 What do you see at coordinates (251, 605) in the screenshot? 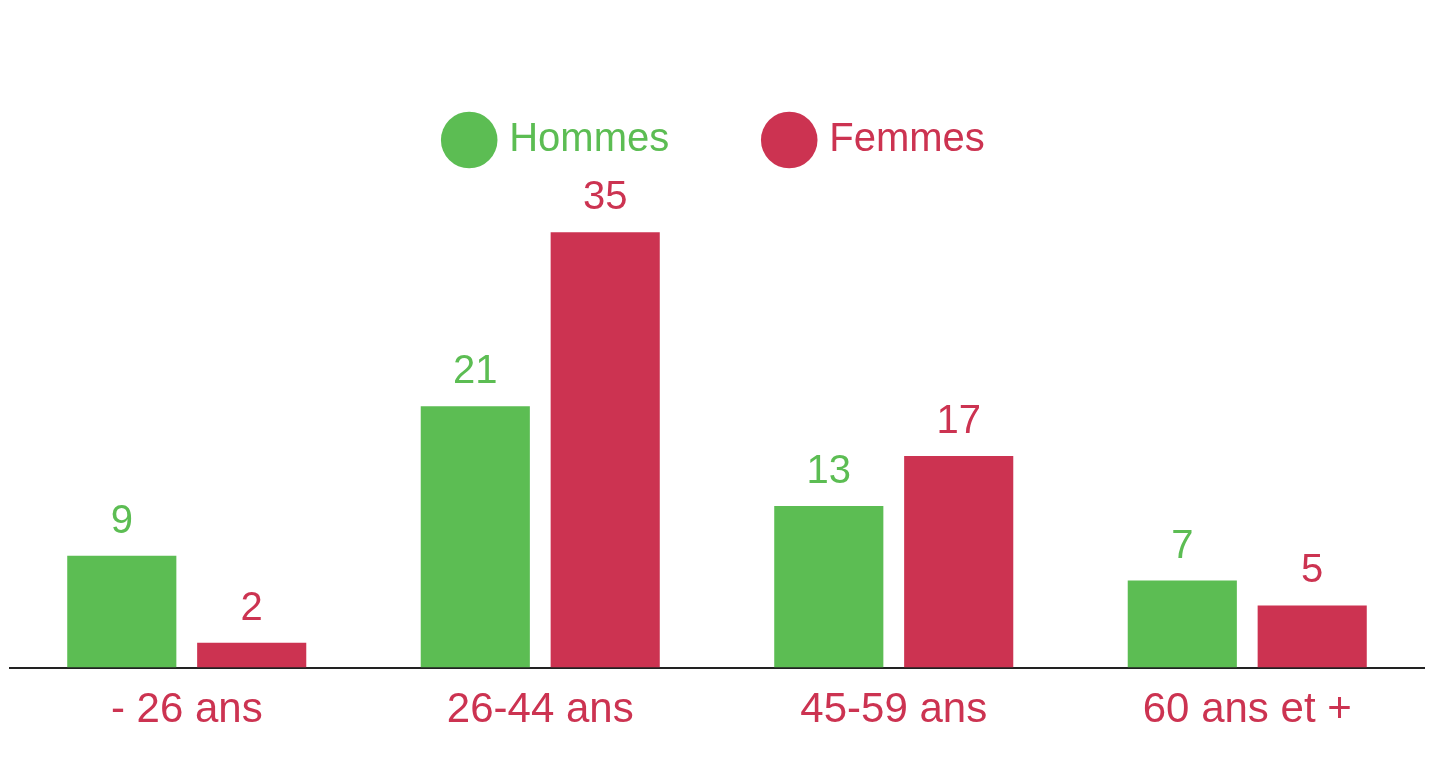
I see `data-label: 2` at bounding box center [251, 605].